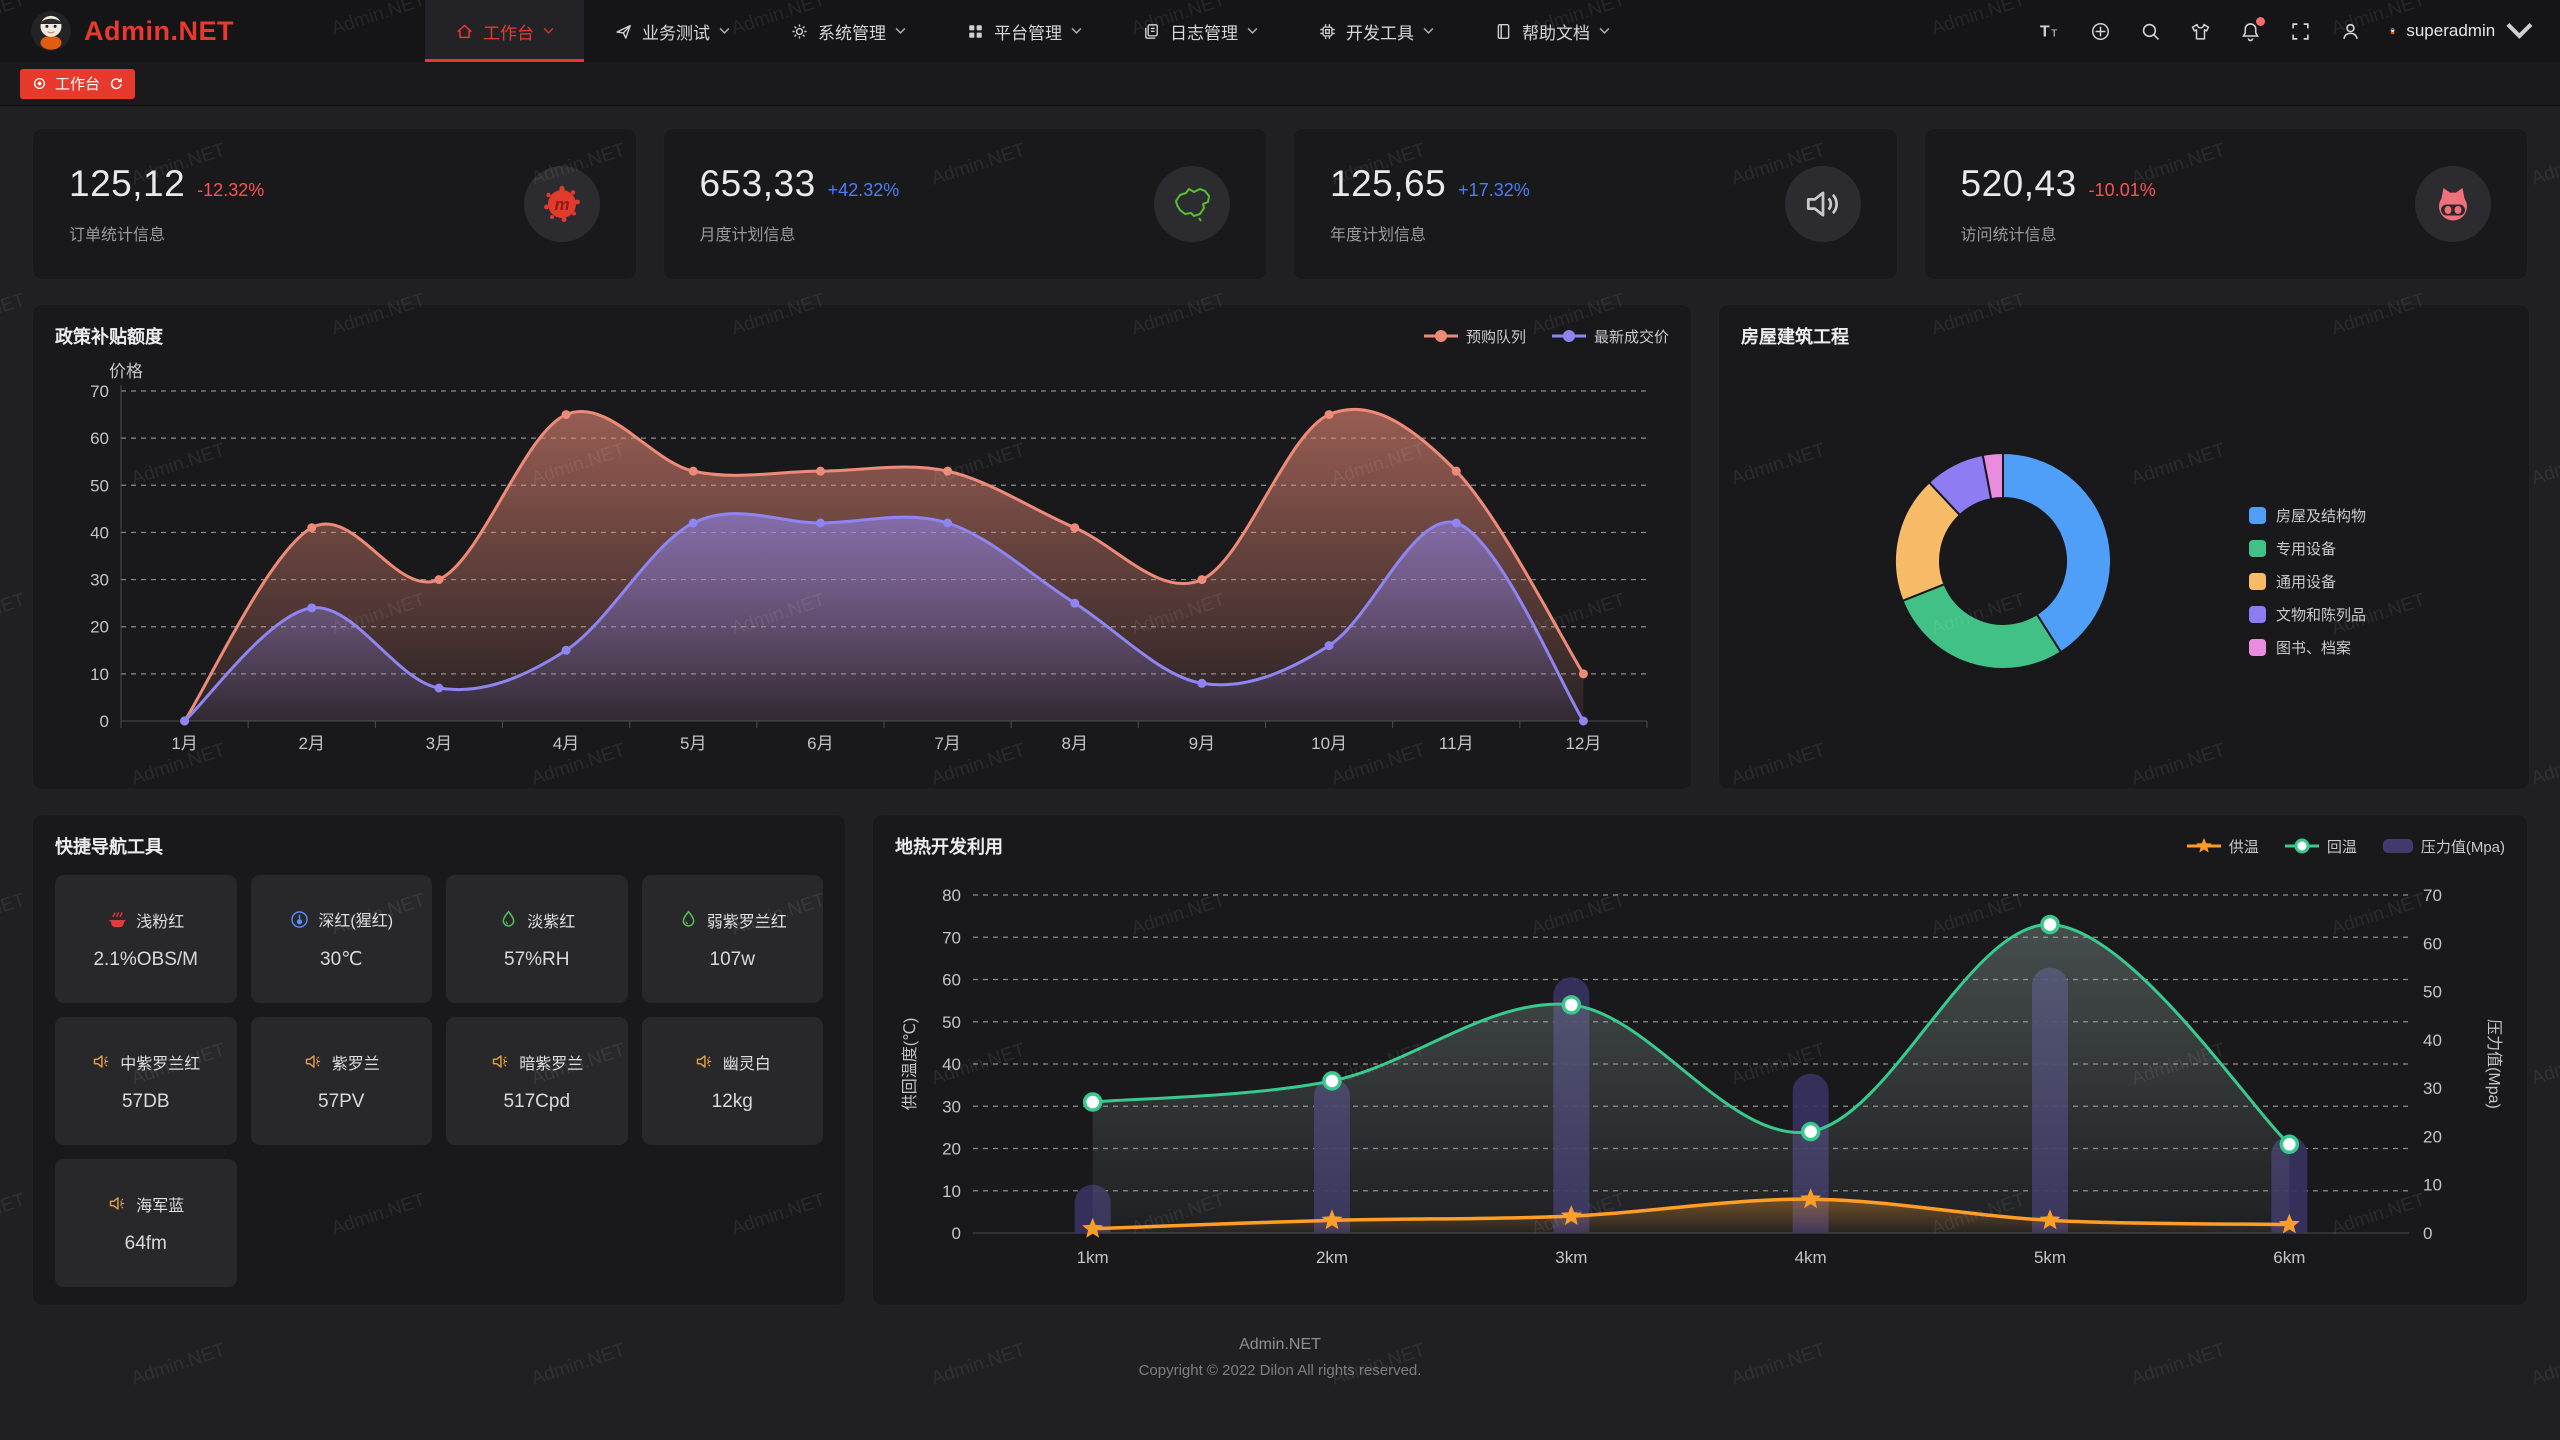 Image resolution: width=2560 pixels, height=1440 pixels. Describe the element at coordinates (2100, 31) in the screenshot. I see `language-icon` at that location.